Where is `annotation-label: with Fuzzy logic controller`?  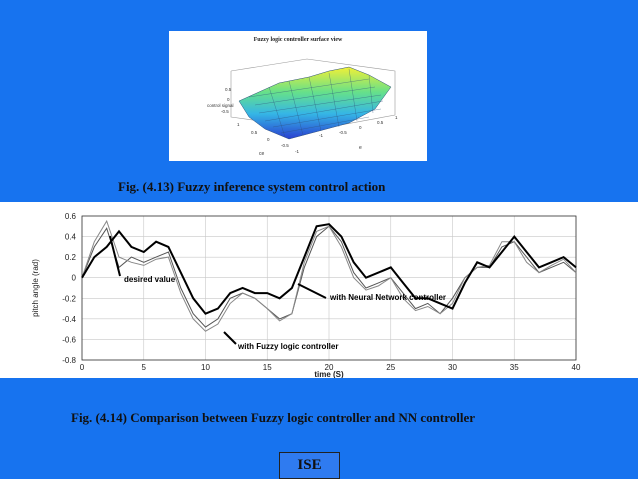
annotation-label: with Fuzzy logic controller is located at coordinates (287, 346).